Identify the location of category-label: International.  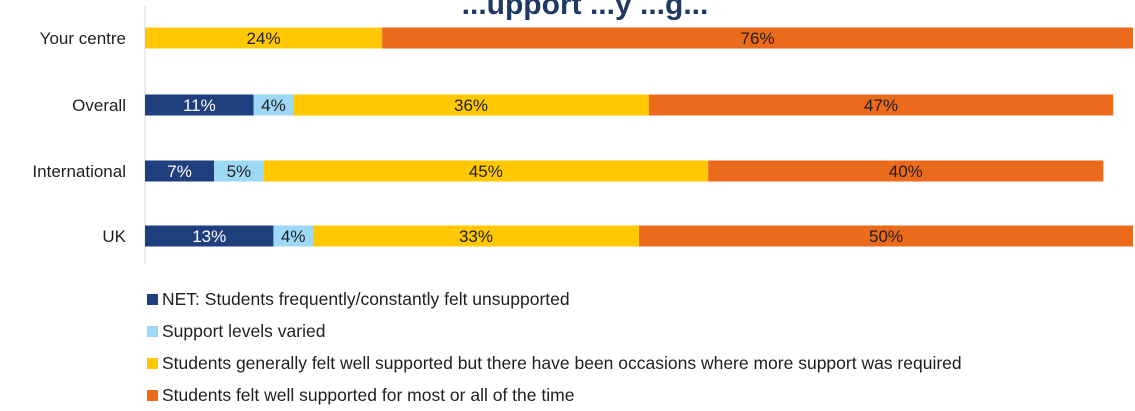
(79, 171).